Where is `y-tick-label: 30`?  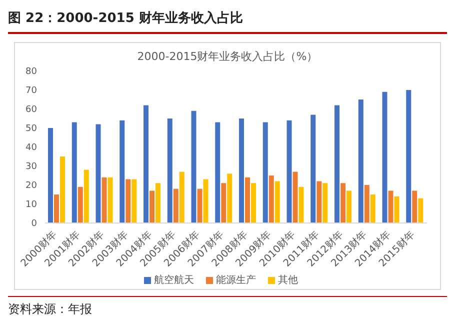
y-tick-label: 30 is located at coordinates (32, 167).